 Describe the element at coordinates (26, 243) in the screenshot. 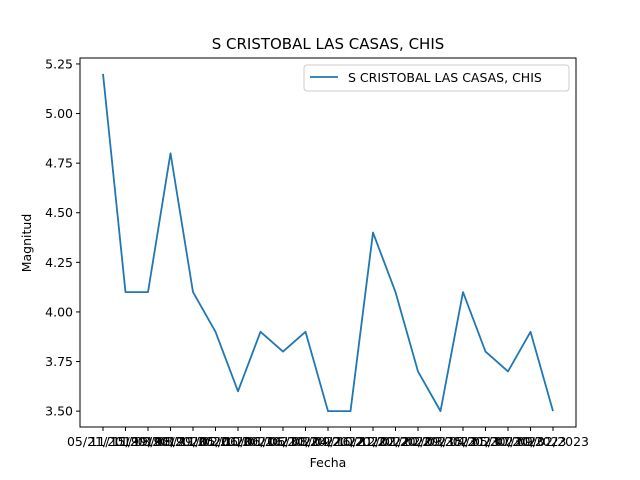

I see `y-axis-title: Magnitud` at that location.